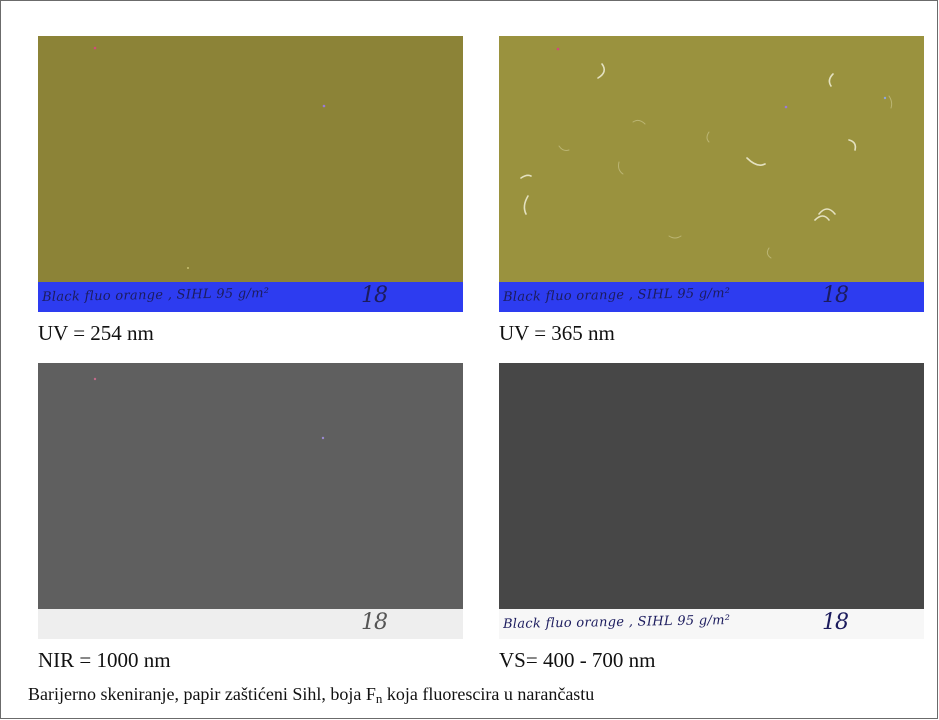  What do you see at coordinates (379, 698) in the screenshot?
I see `figure-caption-subscript: n` at bounding box center [379, 698].